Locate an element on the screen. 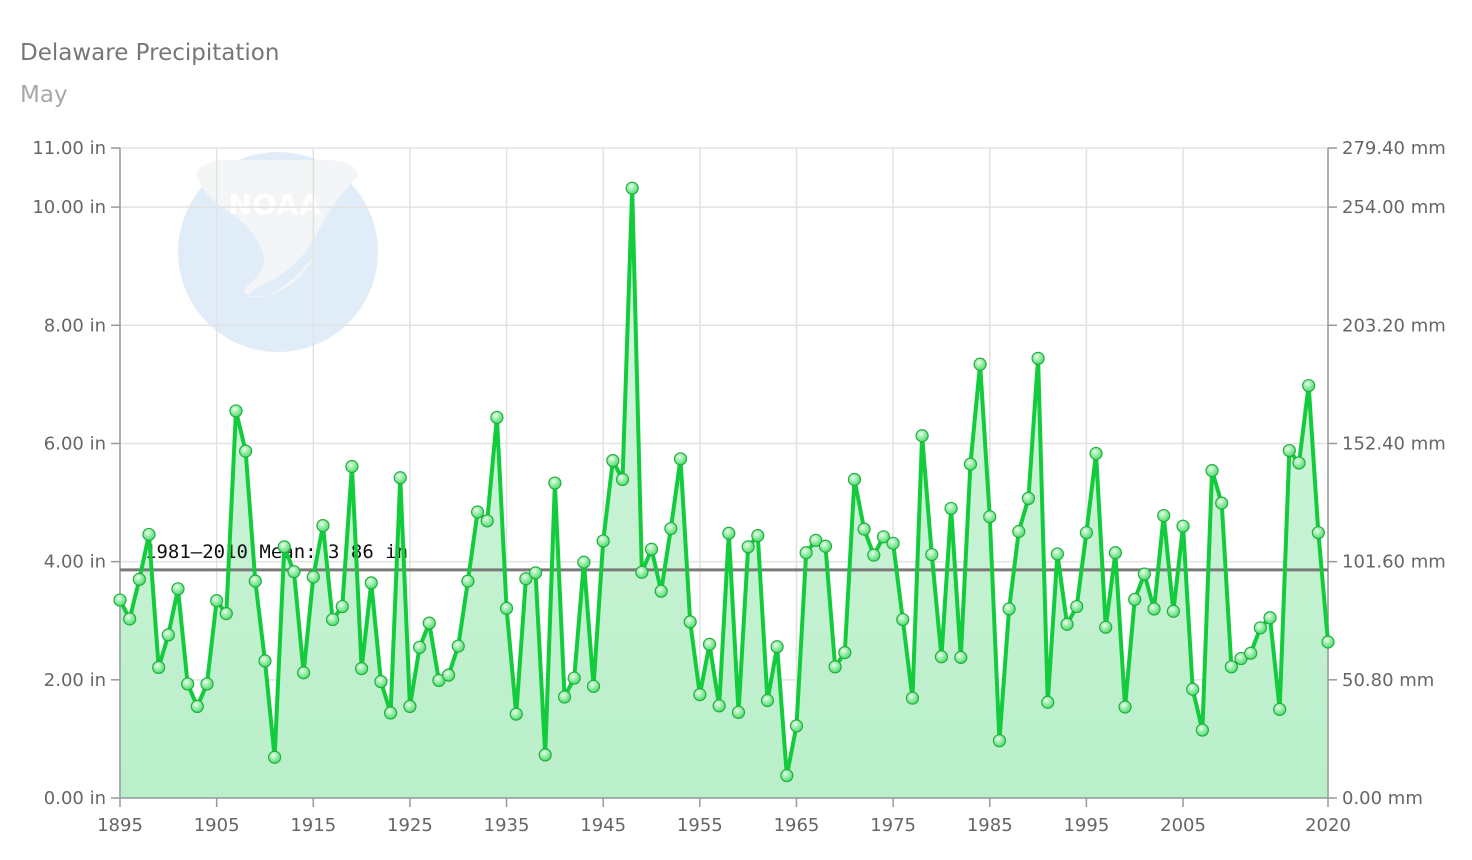 Image resolution: width=1472 pixels, height=860 pixels. mean-line-group: 1981–2010 Mean: 3.86 in is located at coordinates (724, 556).